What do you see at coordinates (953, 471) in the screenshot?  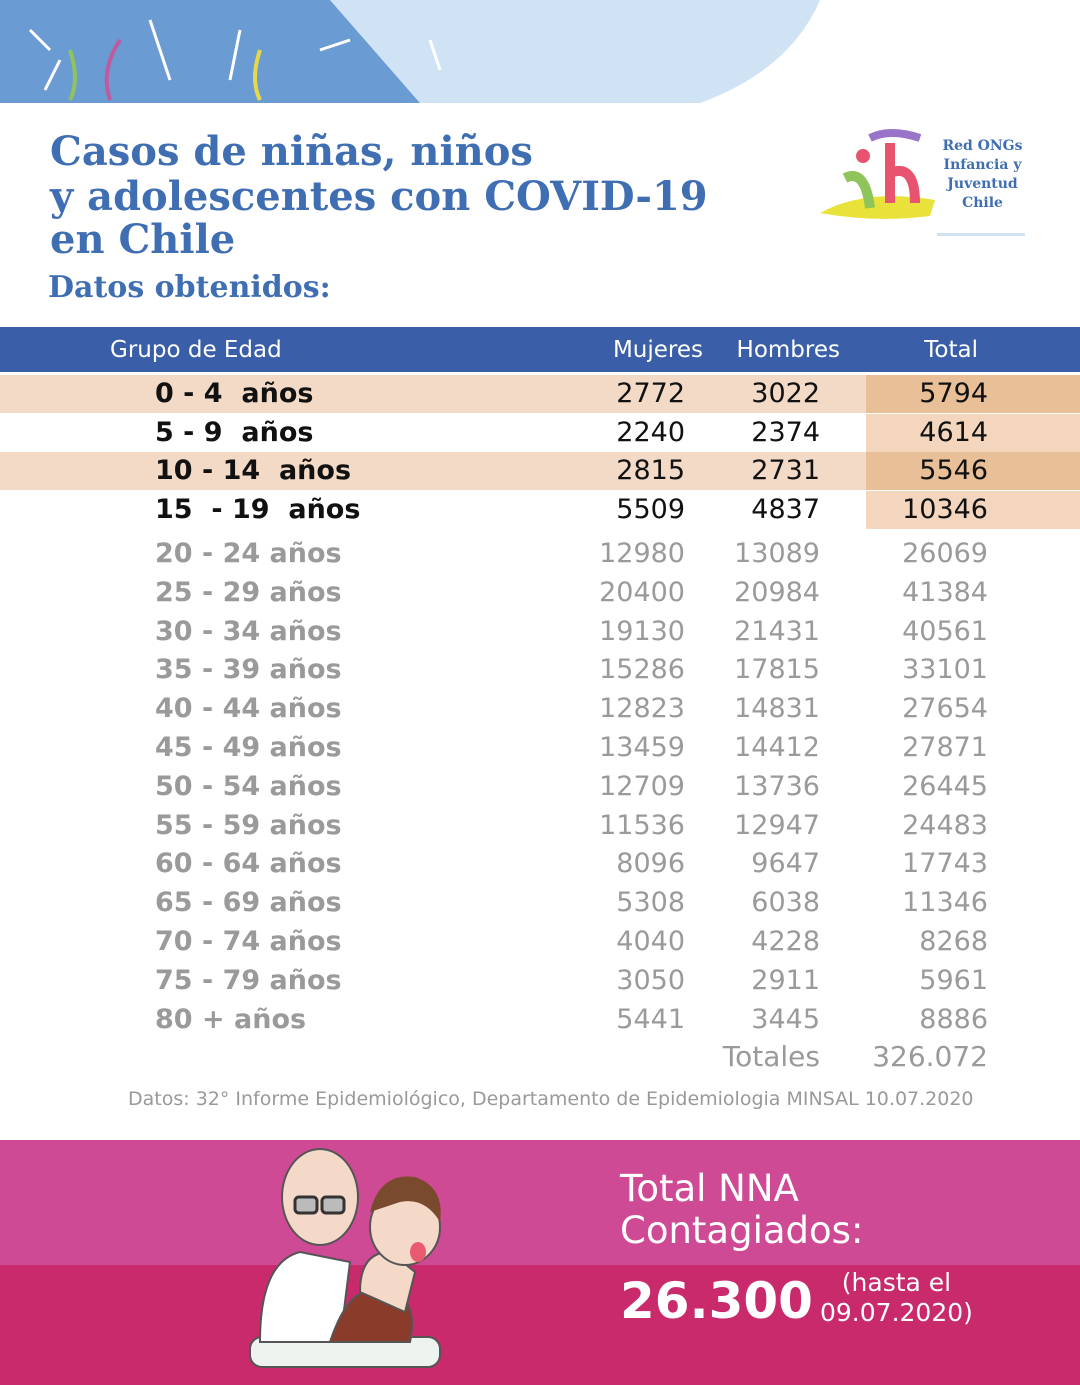 I see `cell-value: 5546` at bounding box center [953, 471].